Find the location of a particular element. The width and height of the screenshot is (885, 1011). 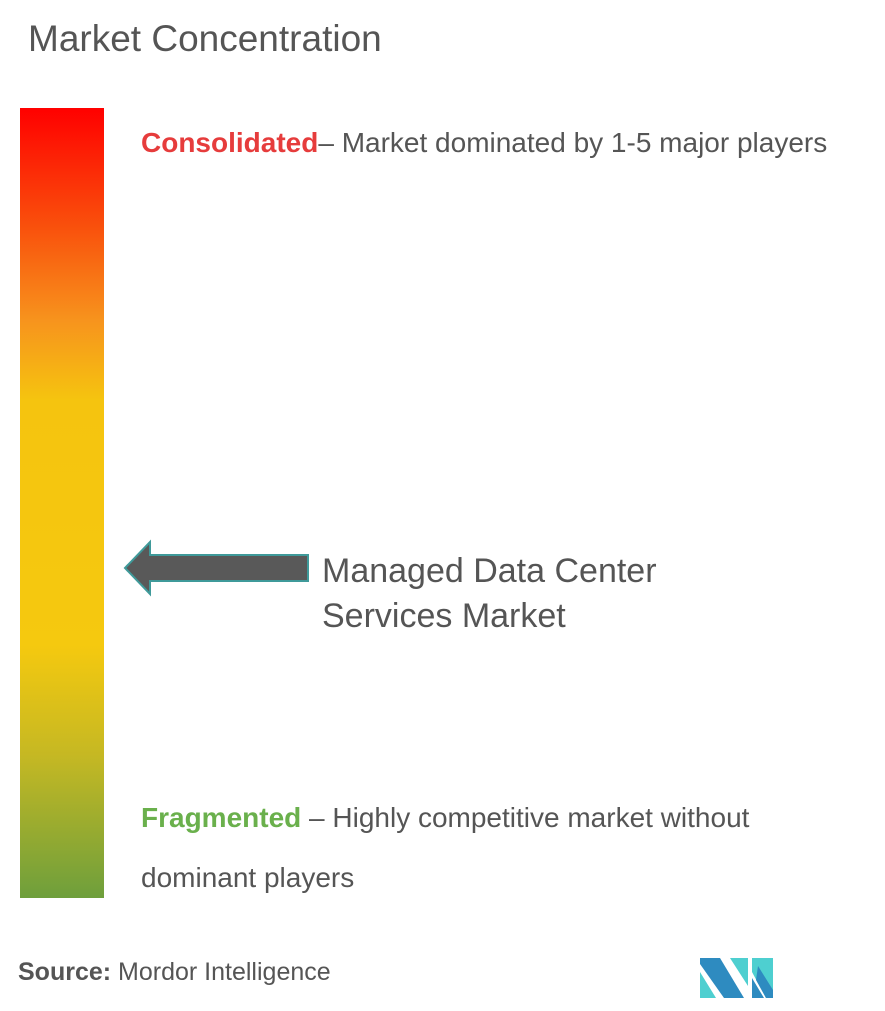

source-label: Source: is located at coordinates (65, 972).